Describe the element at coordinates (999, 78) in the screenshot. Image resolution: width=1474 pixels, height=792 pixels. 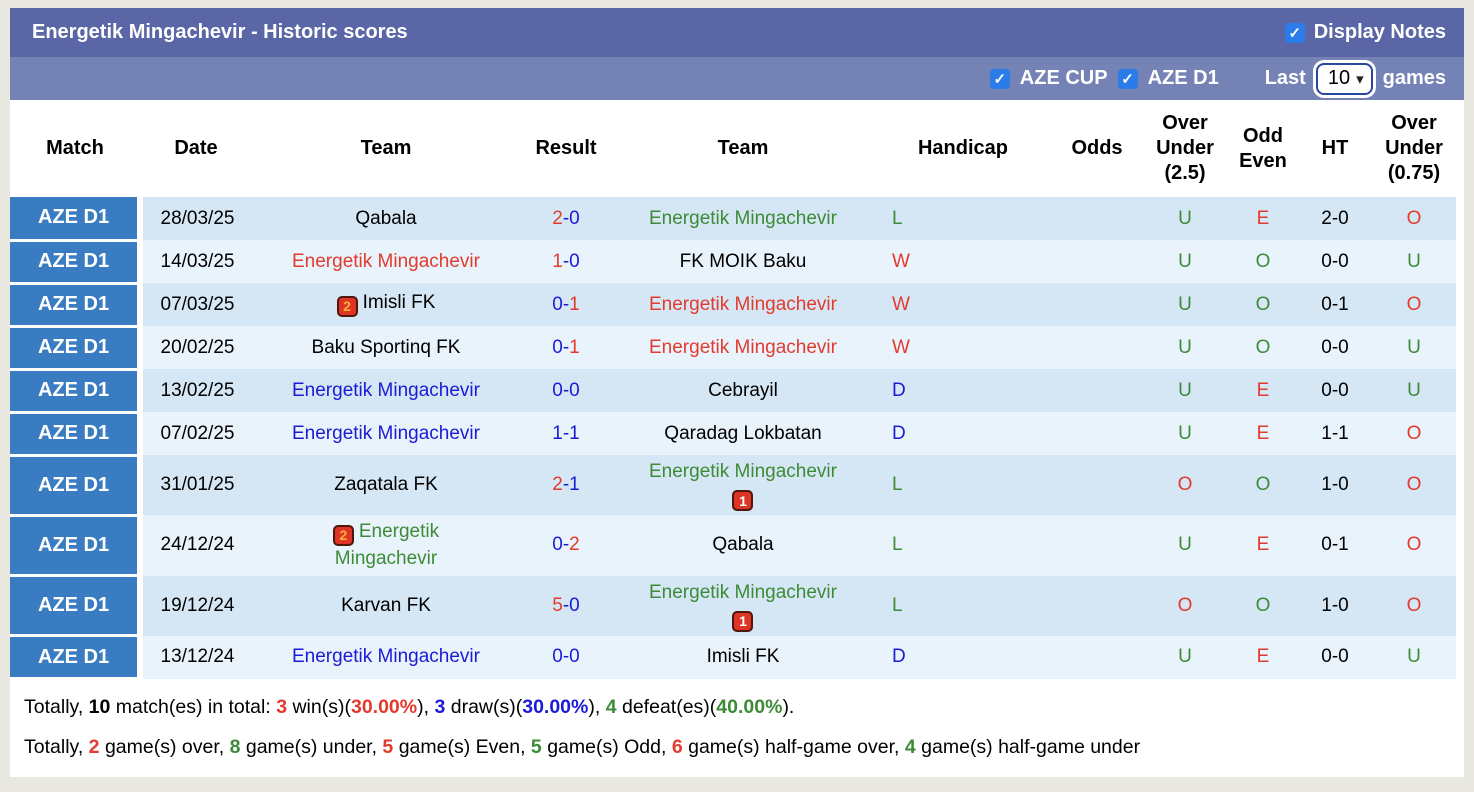
I see `aze-cup-checkbox` at that location.